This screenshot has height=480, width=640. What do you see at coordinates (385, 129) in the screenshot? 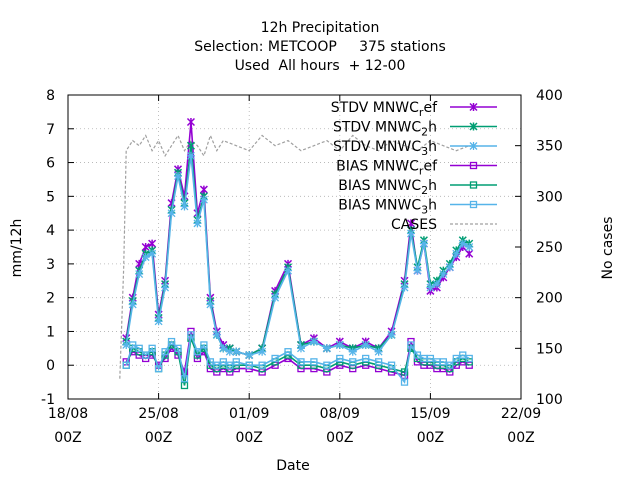
I see `legend-label: STDV MNWC2h` at bounding box center [385, 129].